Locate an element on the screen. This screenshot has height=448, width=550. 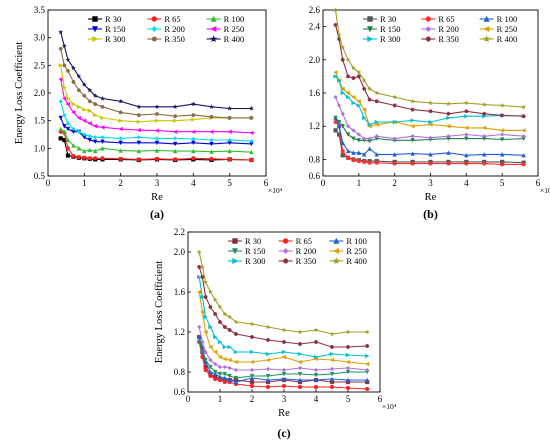
legend-entry: R 65 is located at coordinates (304, 241).